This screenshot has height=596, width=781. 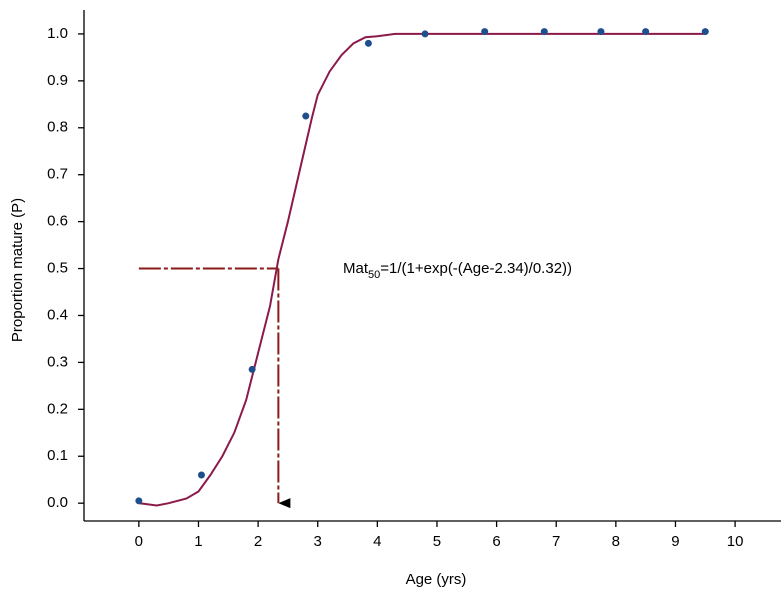 What do you see at coordinates (57, 408) in the screenshot?
I see `y-tick-label: 0.2` at bounding box center [57, 408].